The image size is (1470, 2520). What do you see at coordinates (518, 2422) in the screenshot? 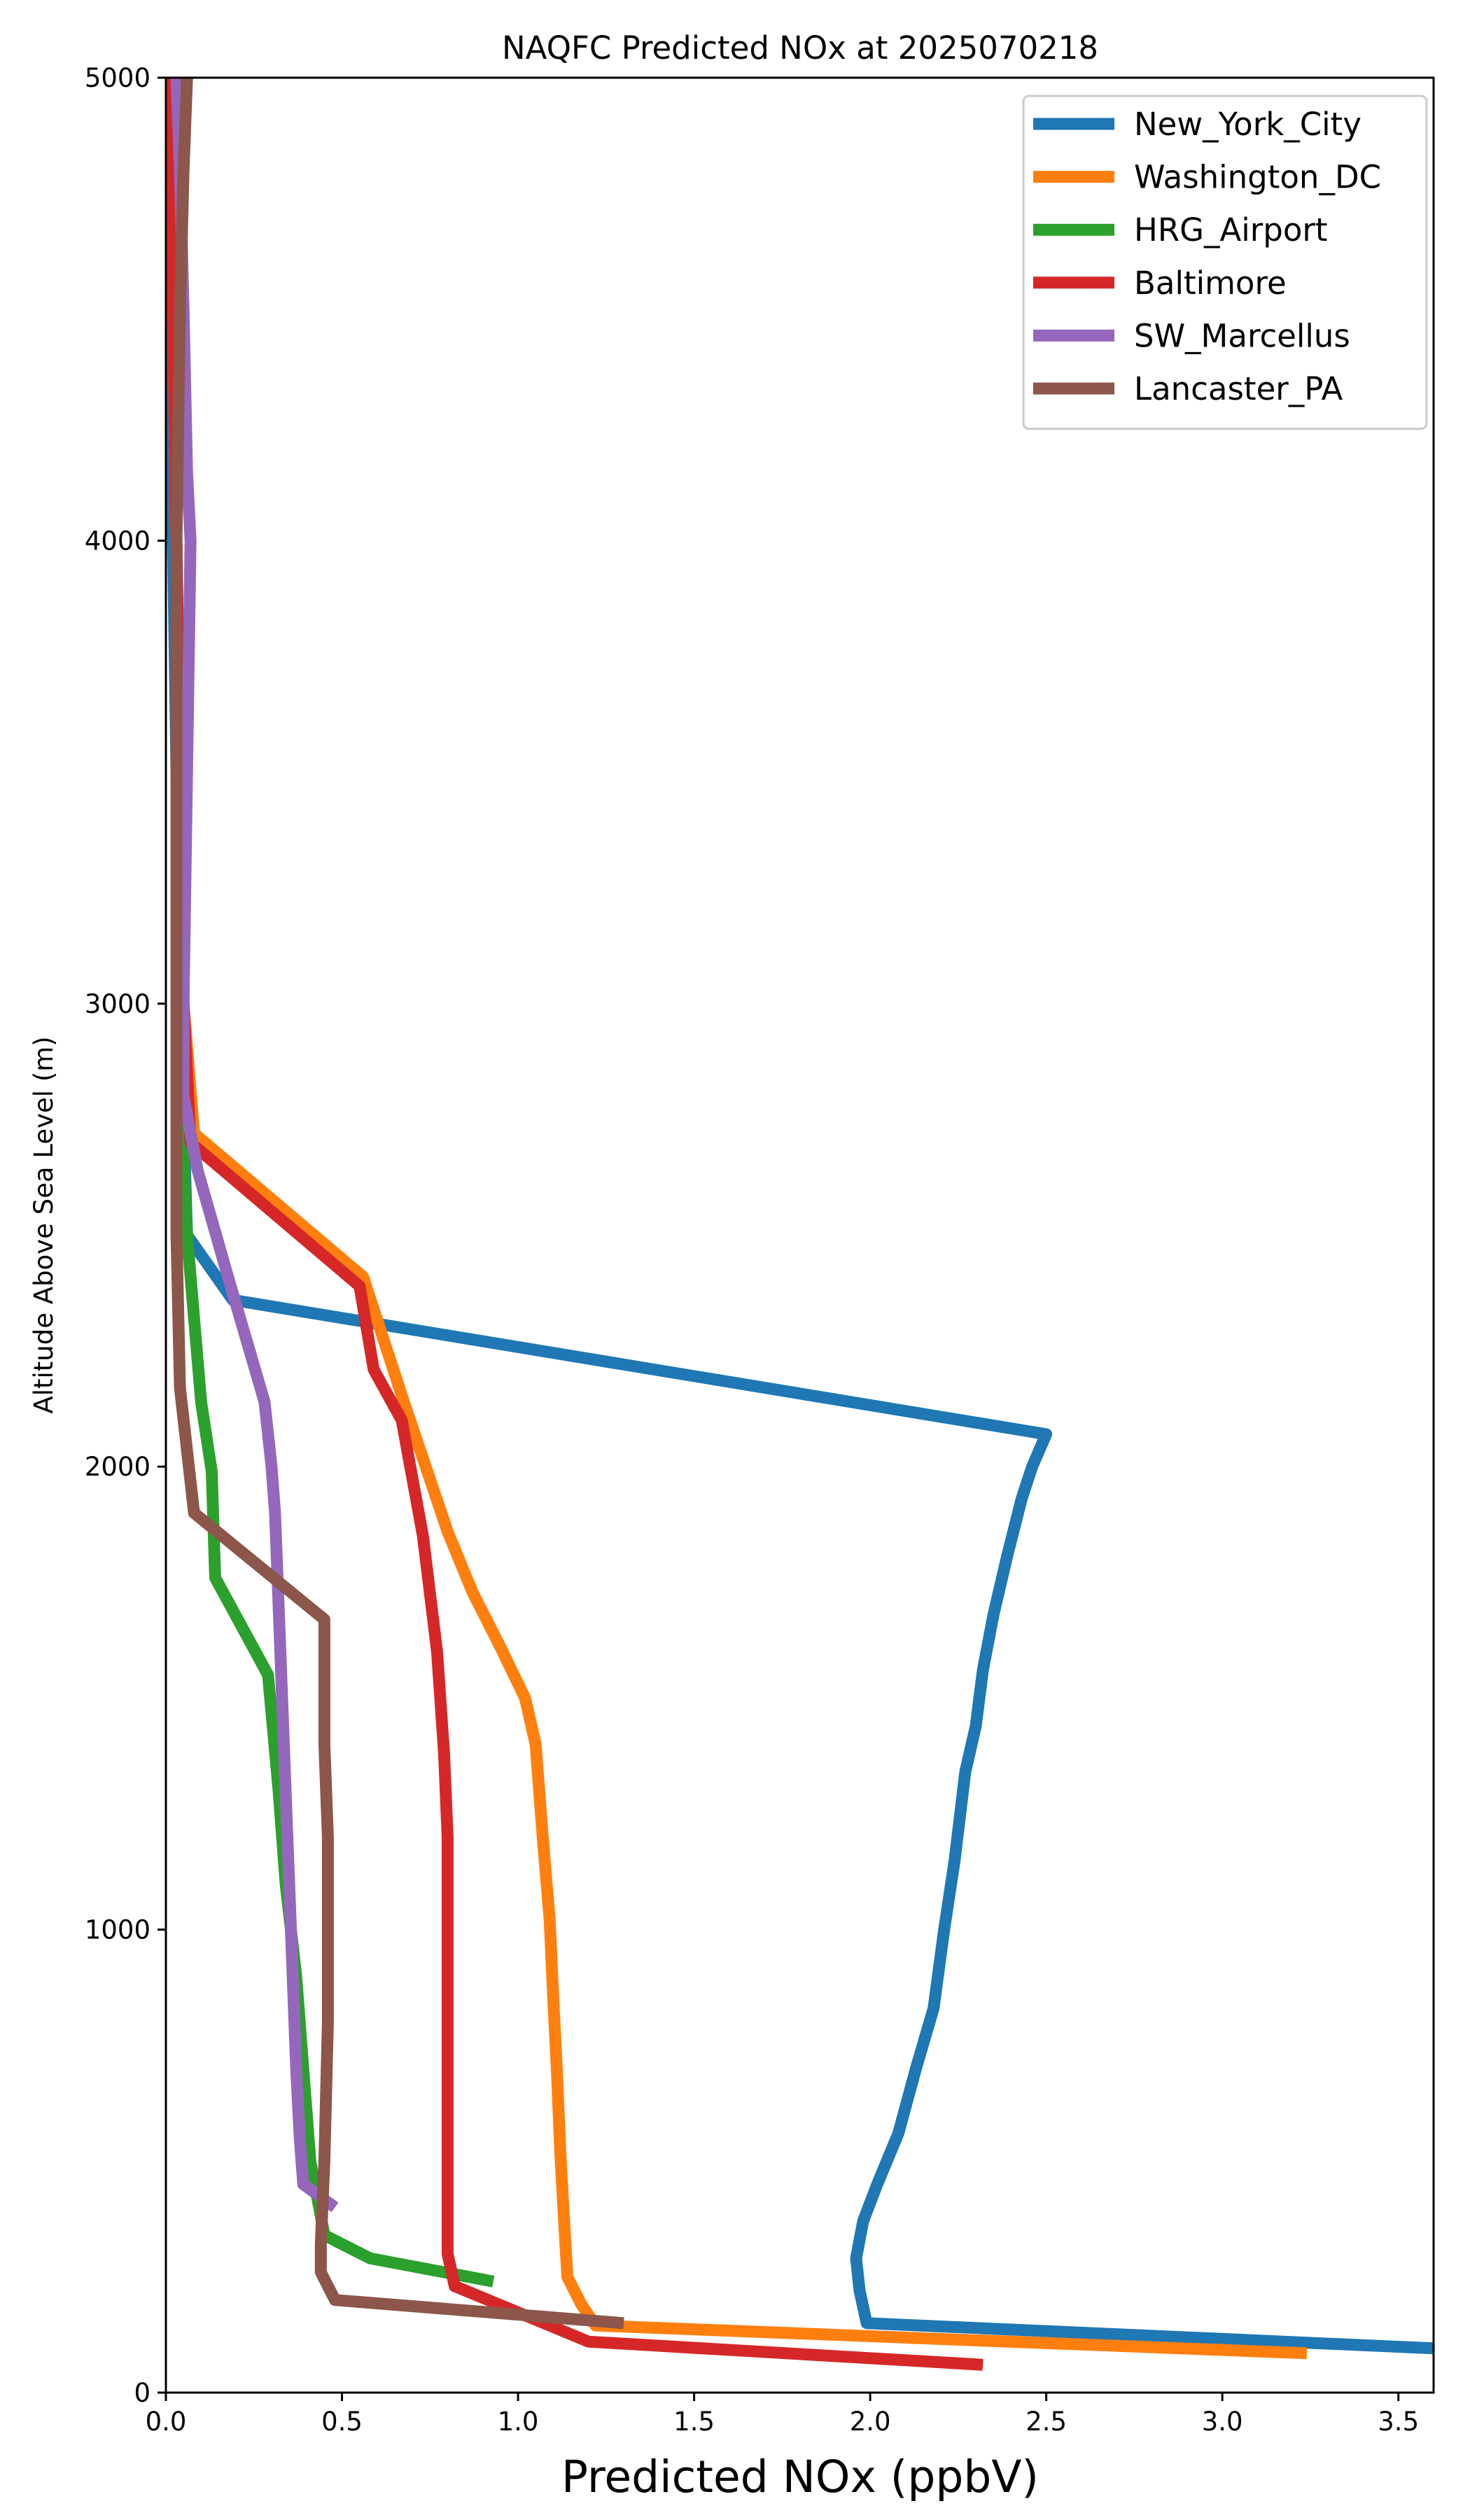
I see `x-tick-label: 1.0` at bounding box center [518, 2422].